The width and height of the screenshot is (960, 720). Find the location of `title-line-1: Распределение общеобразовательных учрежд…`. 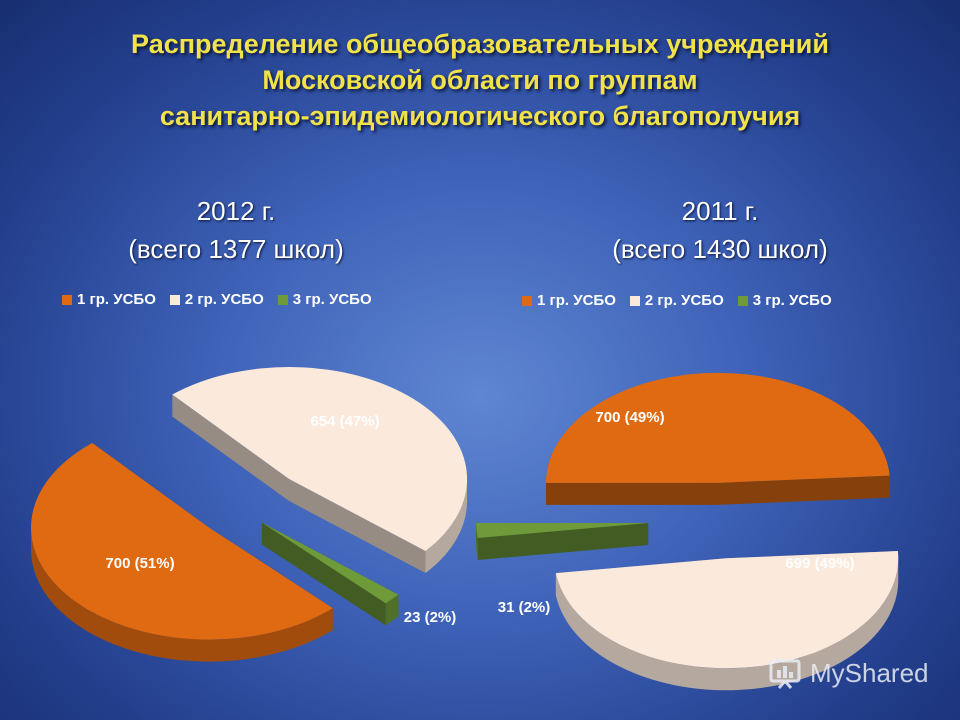

title-line-1: Распределение общеобразовательных учрежд… is located at coordinates (480, 44).